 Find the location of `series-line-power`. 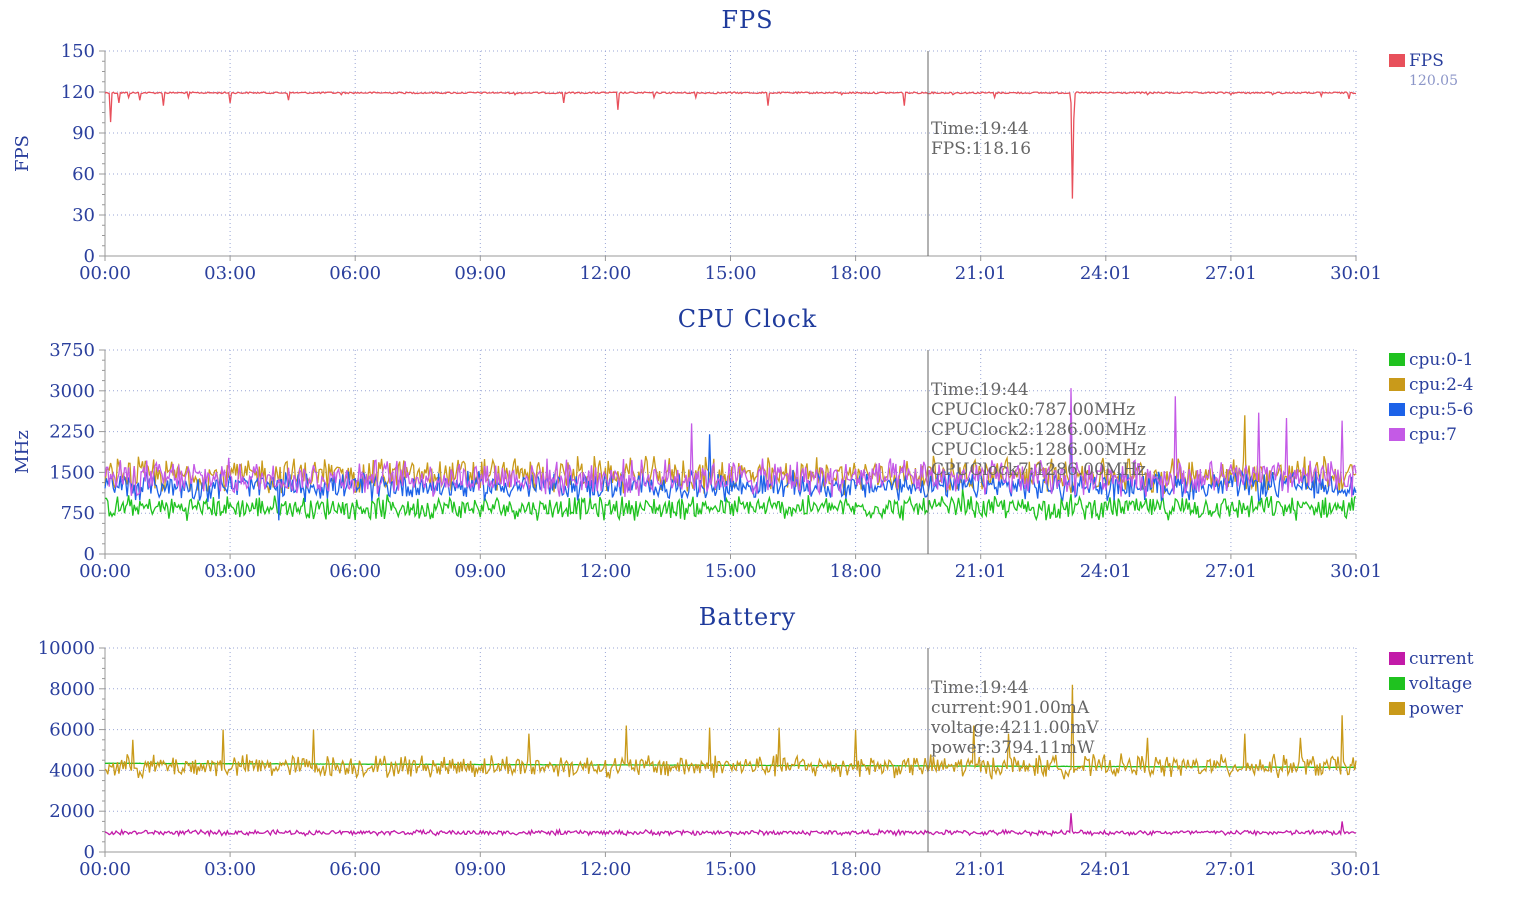

series-line-power is located at coordinates (730, 732).